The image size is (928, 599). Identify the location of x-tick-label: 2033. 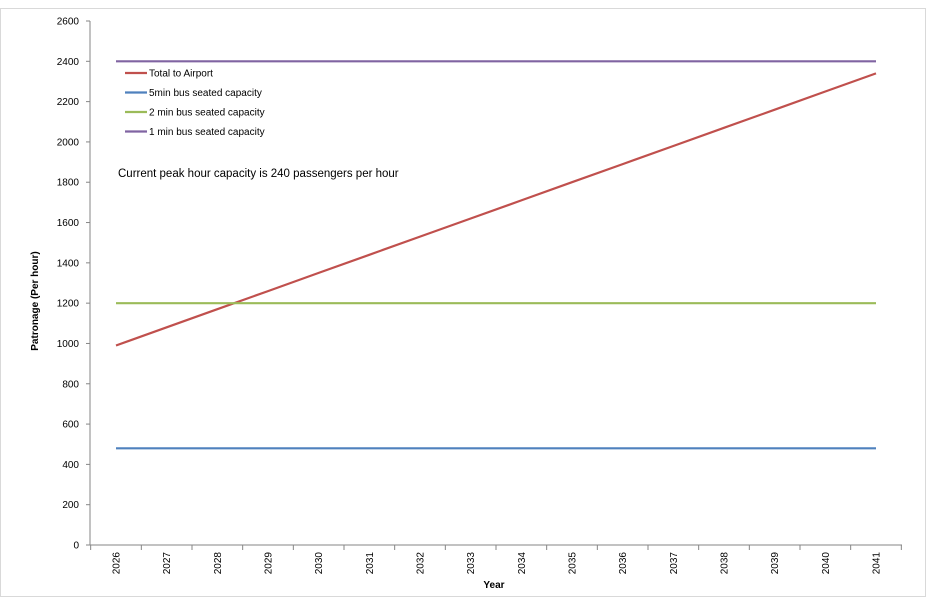
(471, 563).